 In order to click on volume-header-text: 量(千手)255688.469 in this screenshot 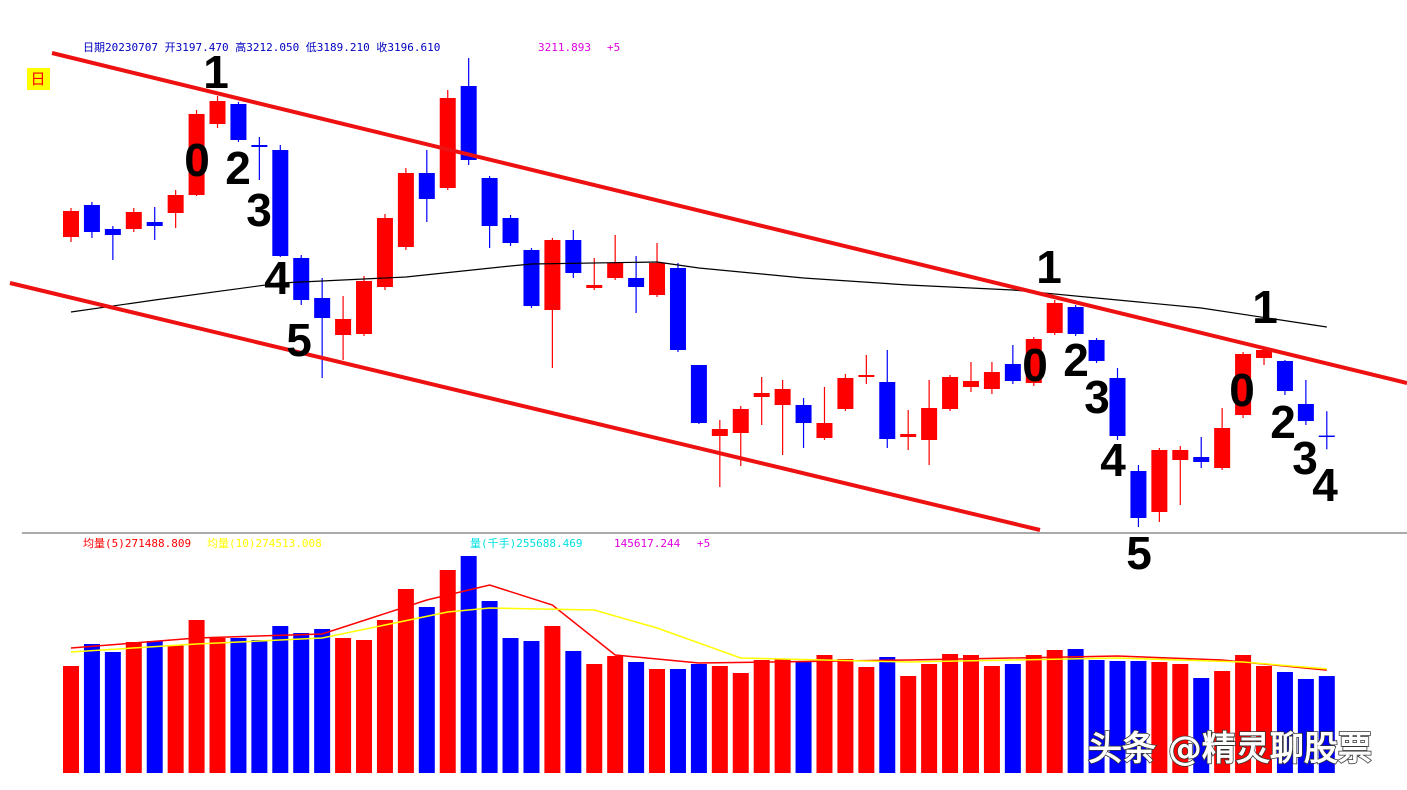, I will do `click(526, 543)`.